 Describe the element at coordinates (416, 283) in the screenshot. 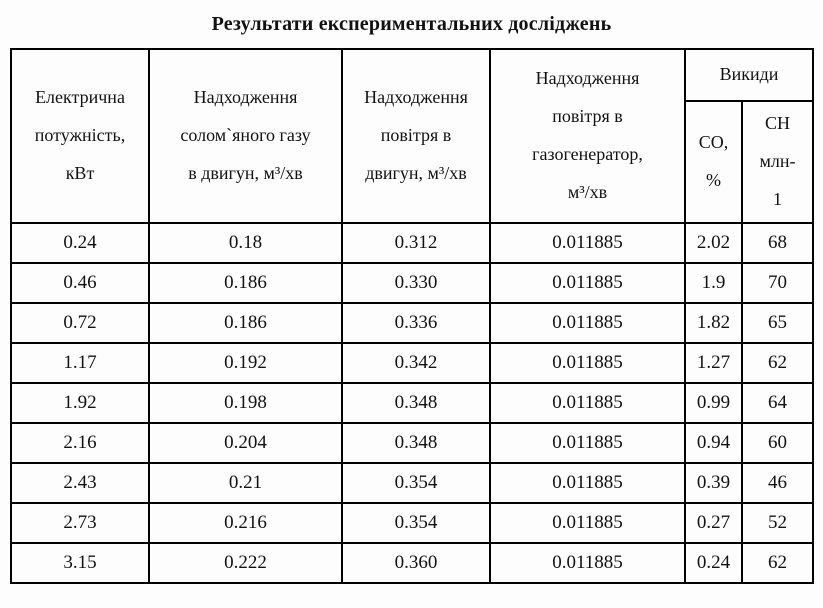

I see `cell-engine-air: 0.330` at that location.